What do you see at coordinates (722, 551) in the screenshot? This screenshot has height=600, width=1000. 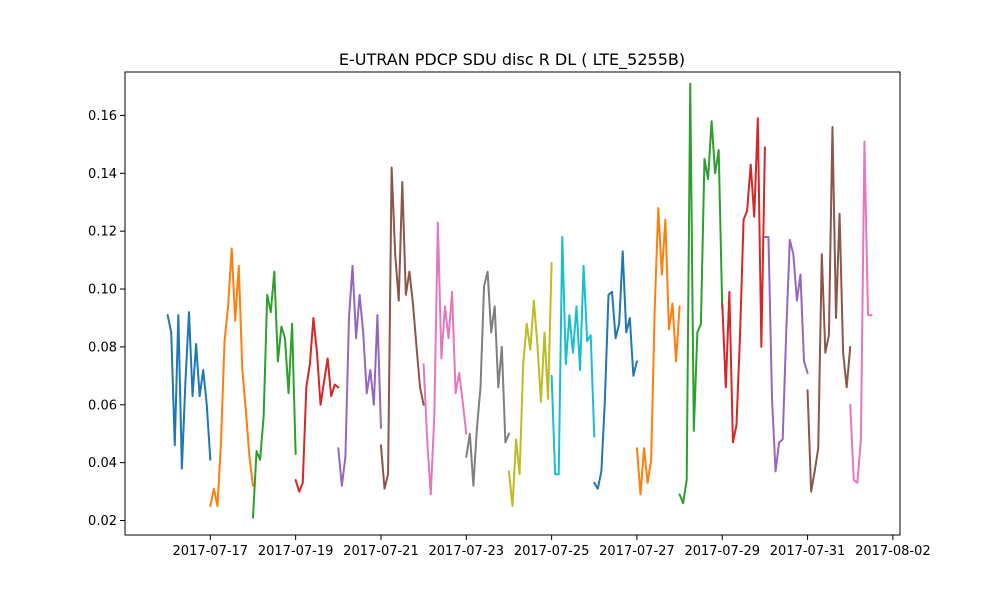 I see `x-tick-label: 2017-07-29` at bounding box center [722, 551].